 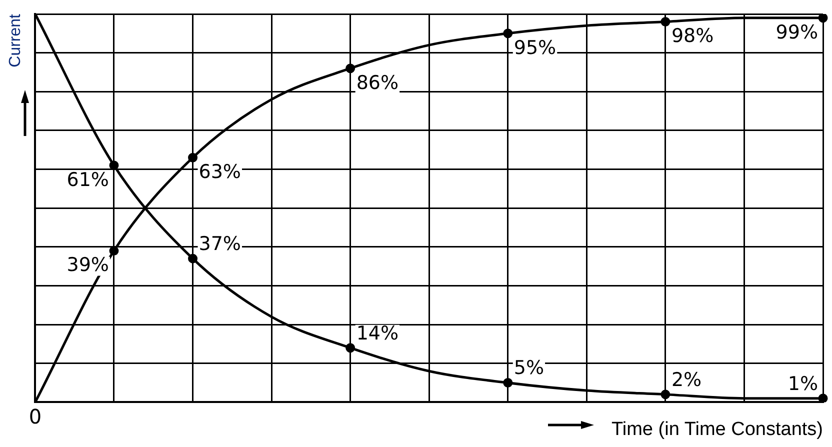 What do you see at coordinates (377, 83) in the screenshot?
I see `data-label: 86%` at bounding box center [377, 83].